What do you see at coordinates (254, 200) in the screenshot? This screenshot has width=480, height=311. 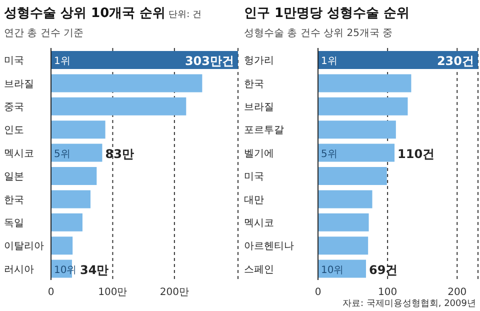 I see `y-tick-label: 대만` at bounding box center [254, 200].